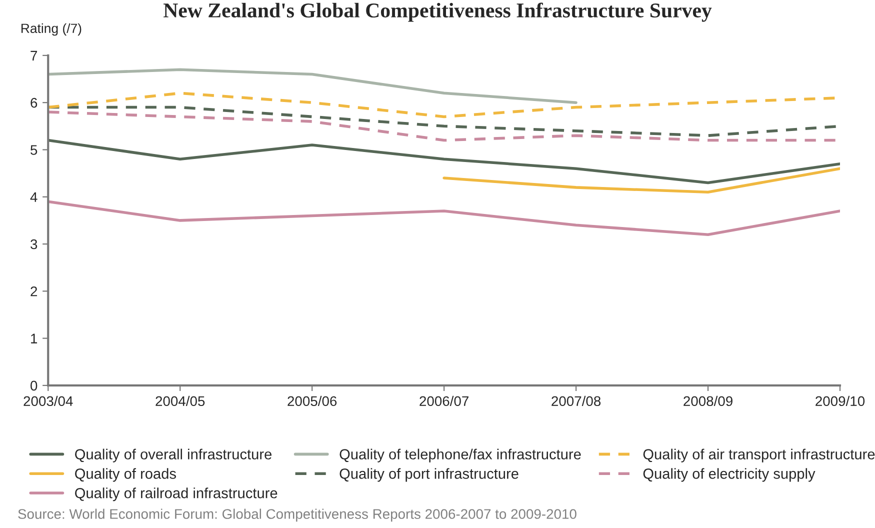 Image resolution: width=875 pixels, height=528 pixels. I want to click on legend-label: Quality of port infrastructure, so click(429, 475).